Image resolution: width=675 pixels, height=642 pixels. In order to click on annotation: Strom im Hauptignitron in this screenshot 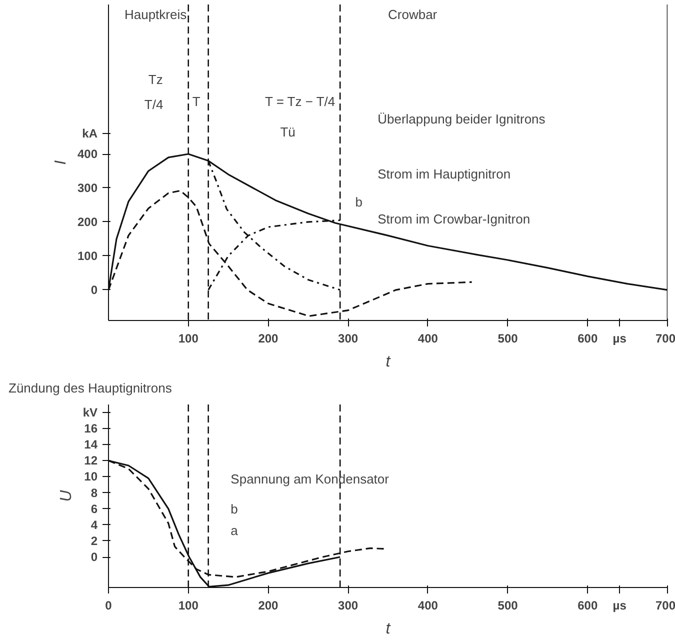, I will do `click(444, 174)`.